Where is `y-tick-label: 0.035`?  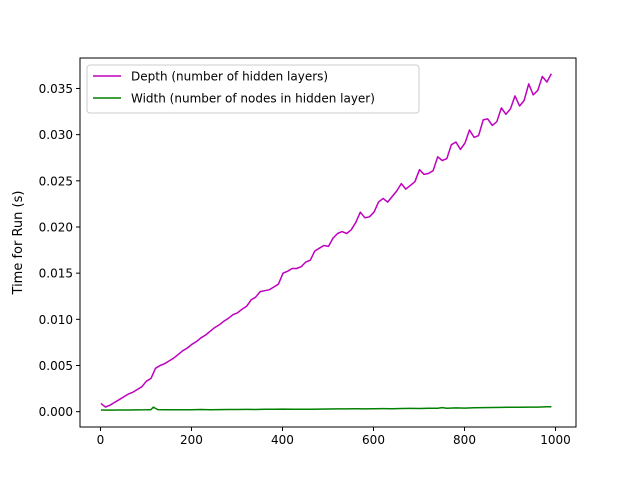
y-tick-label: 0.035 is located at coordinates (56, 89).